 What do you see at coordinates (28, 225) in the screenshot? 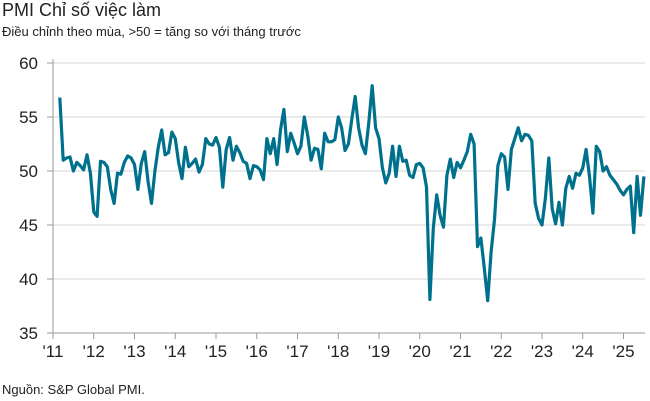
I see `y-tick-label: 45` at bounding box center [28, 225].